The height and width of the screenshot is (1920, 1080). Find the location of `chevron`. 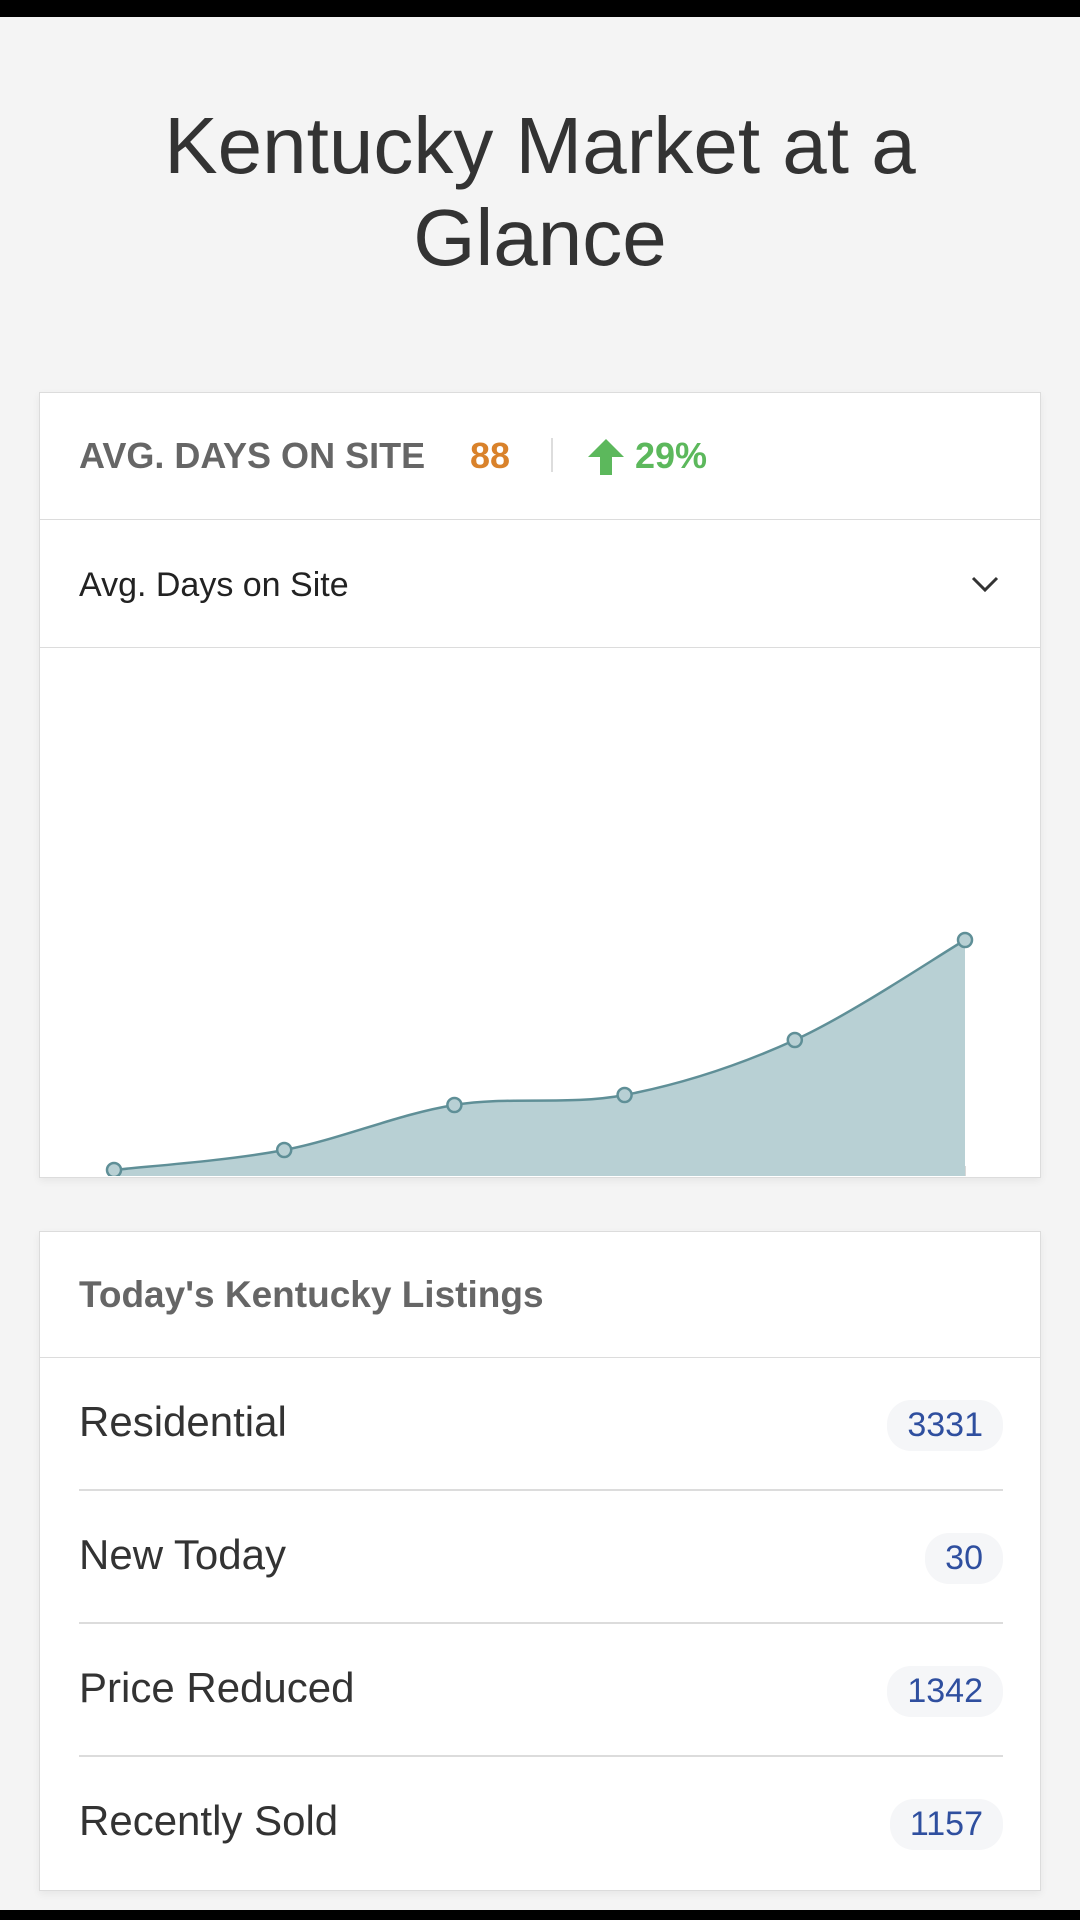

chevron is located at coordinates (985, 584).